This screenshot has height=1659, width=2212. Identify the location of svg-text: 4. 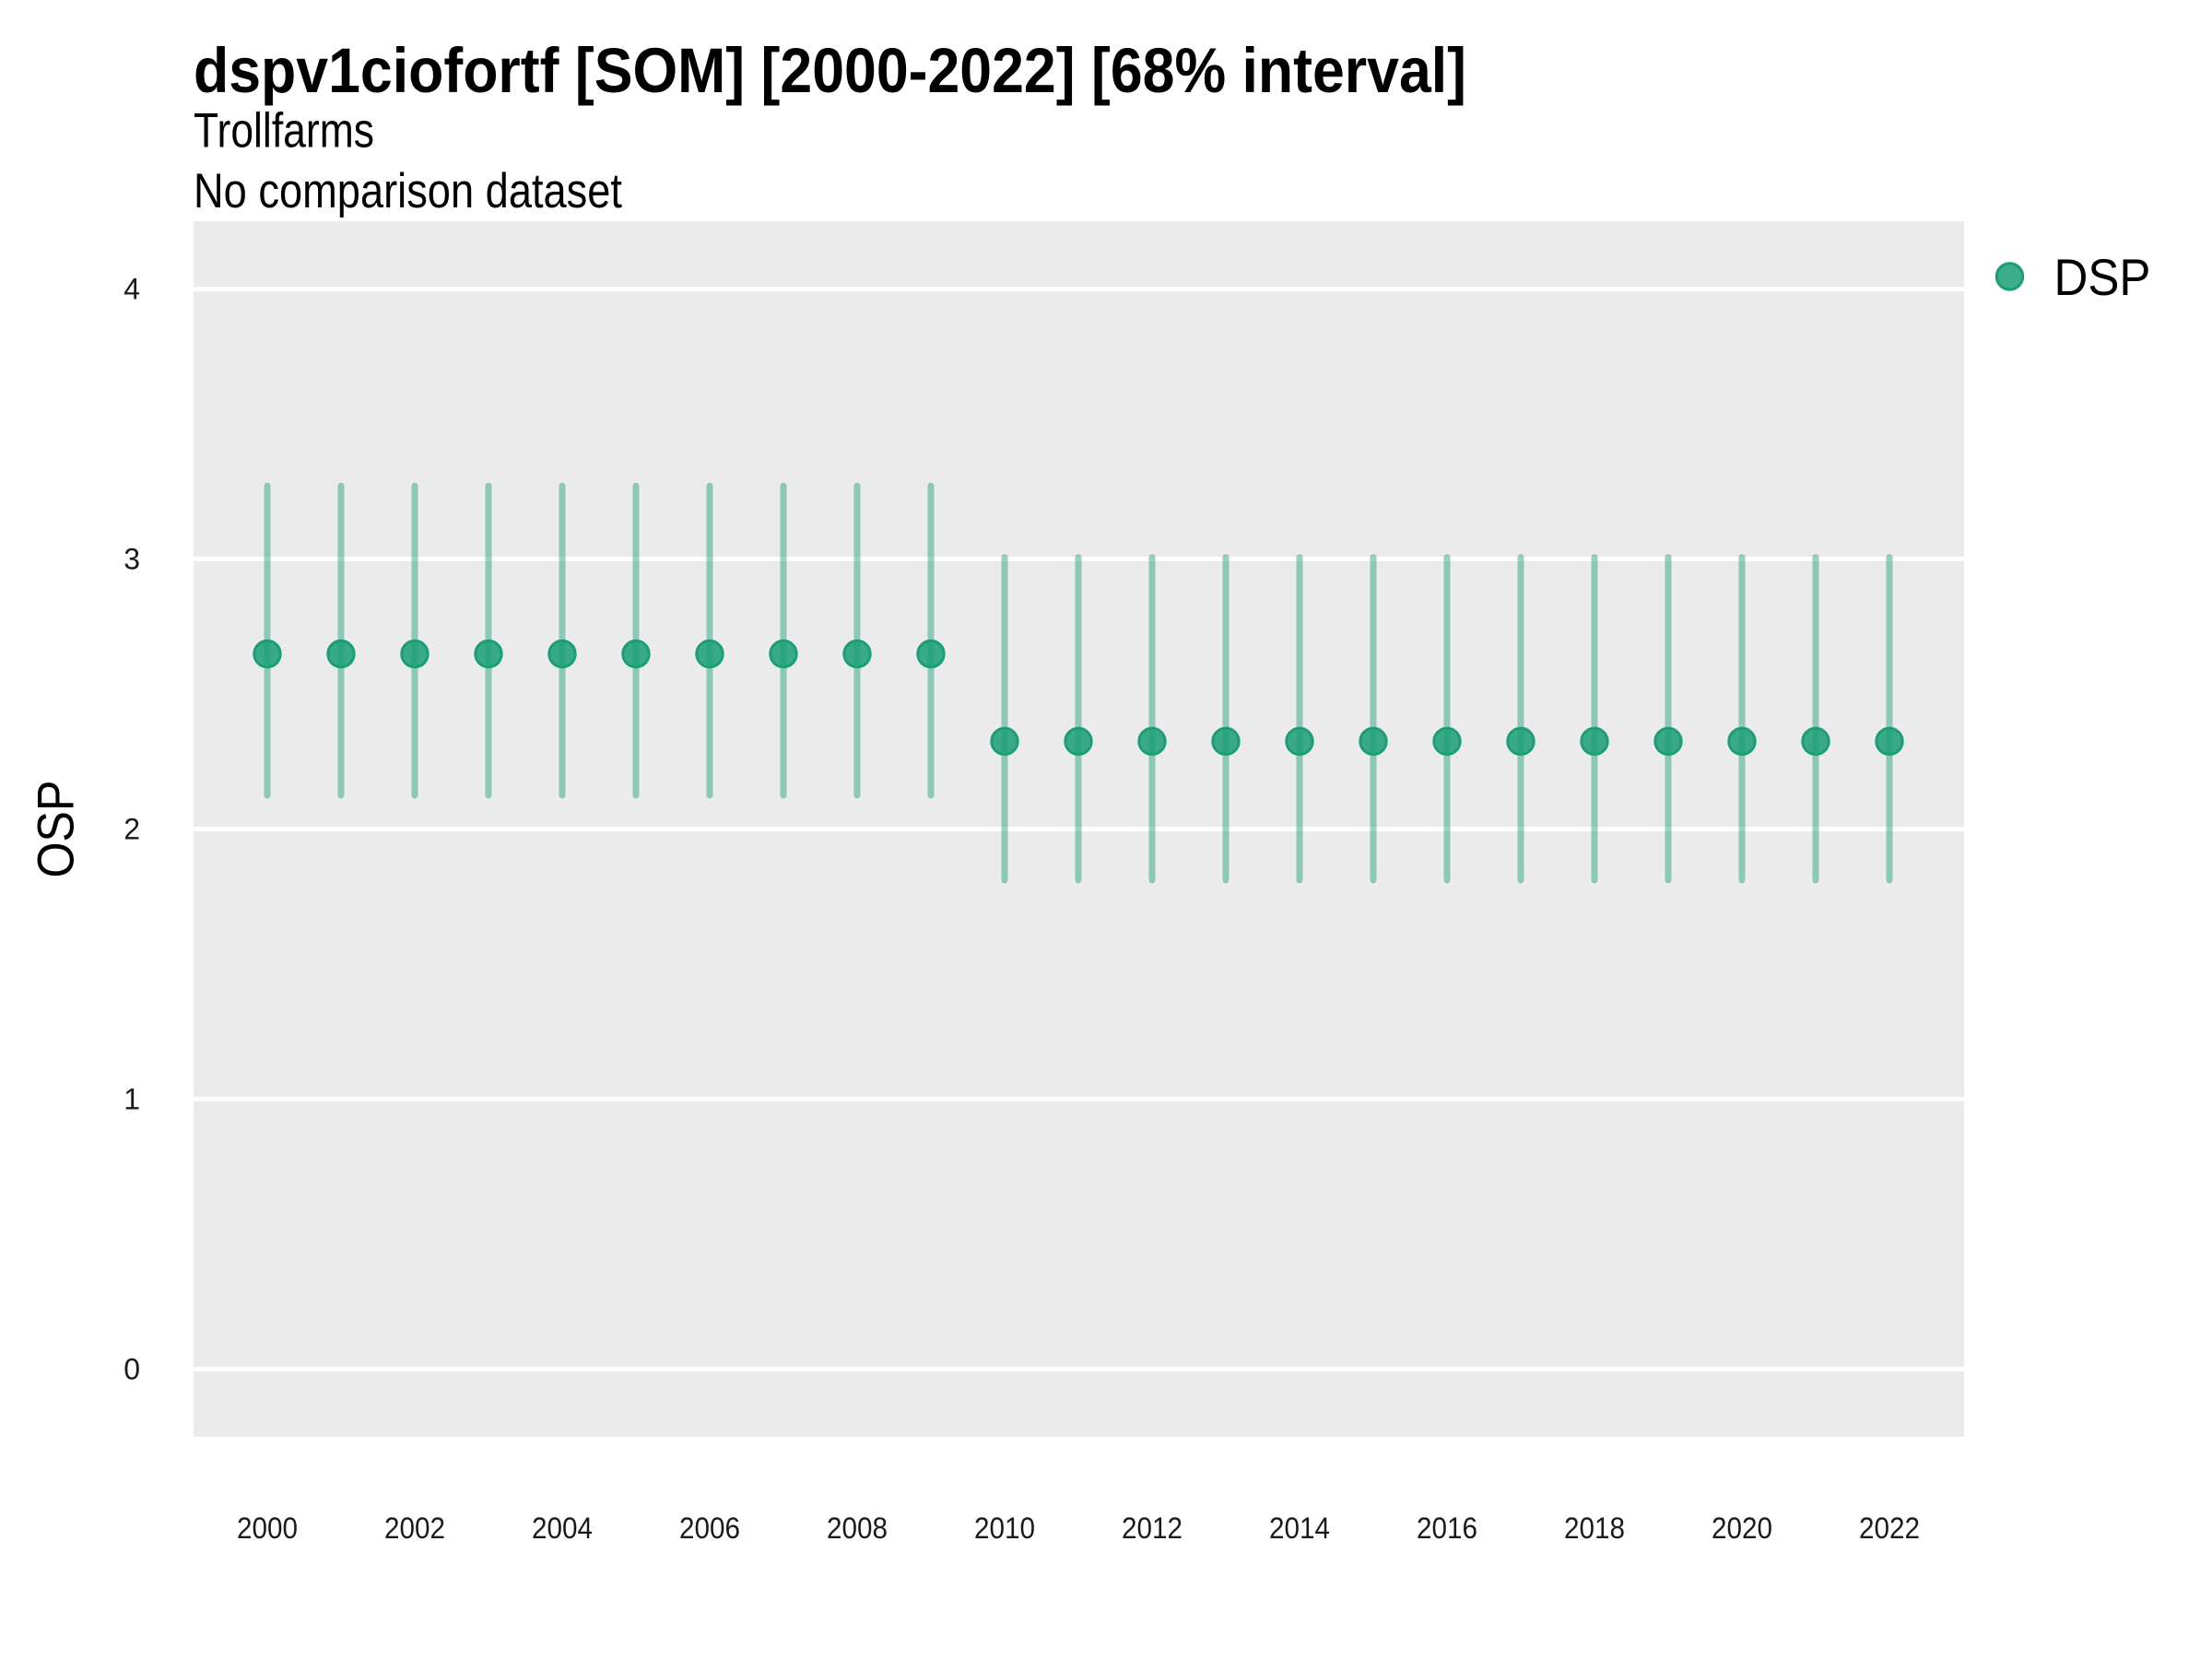
(132, 289).